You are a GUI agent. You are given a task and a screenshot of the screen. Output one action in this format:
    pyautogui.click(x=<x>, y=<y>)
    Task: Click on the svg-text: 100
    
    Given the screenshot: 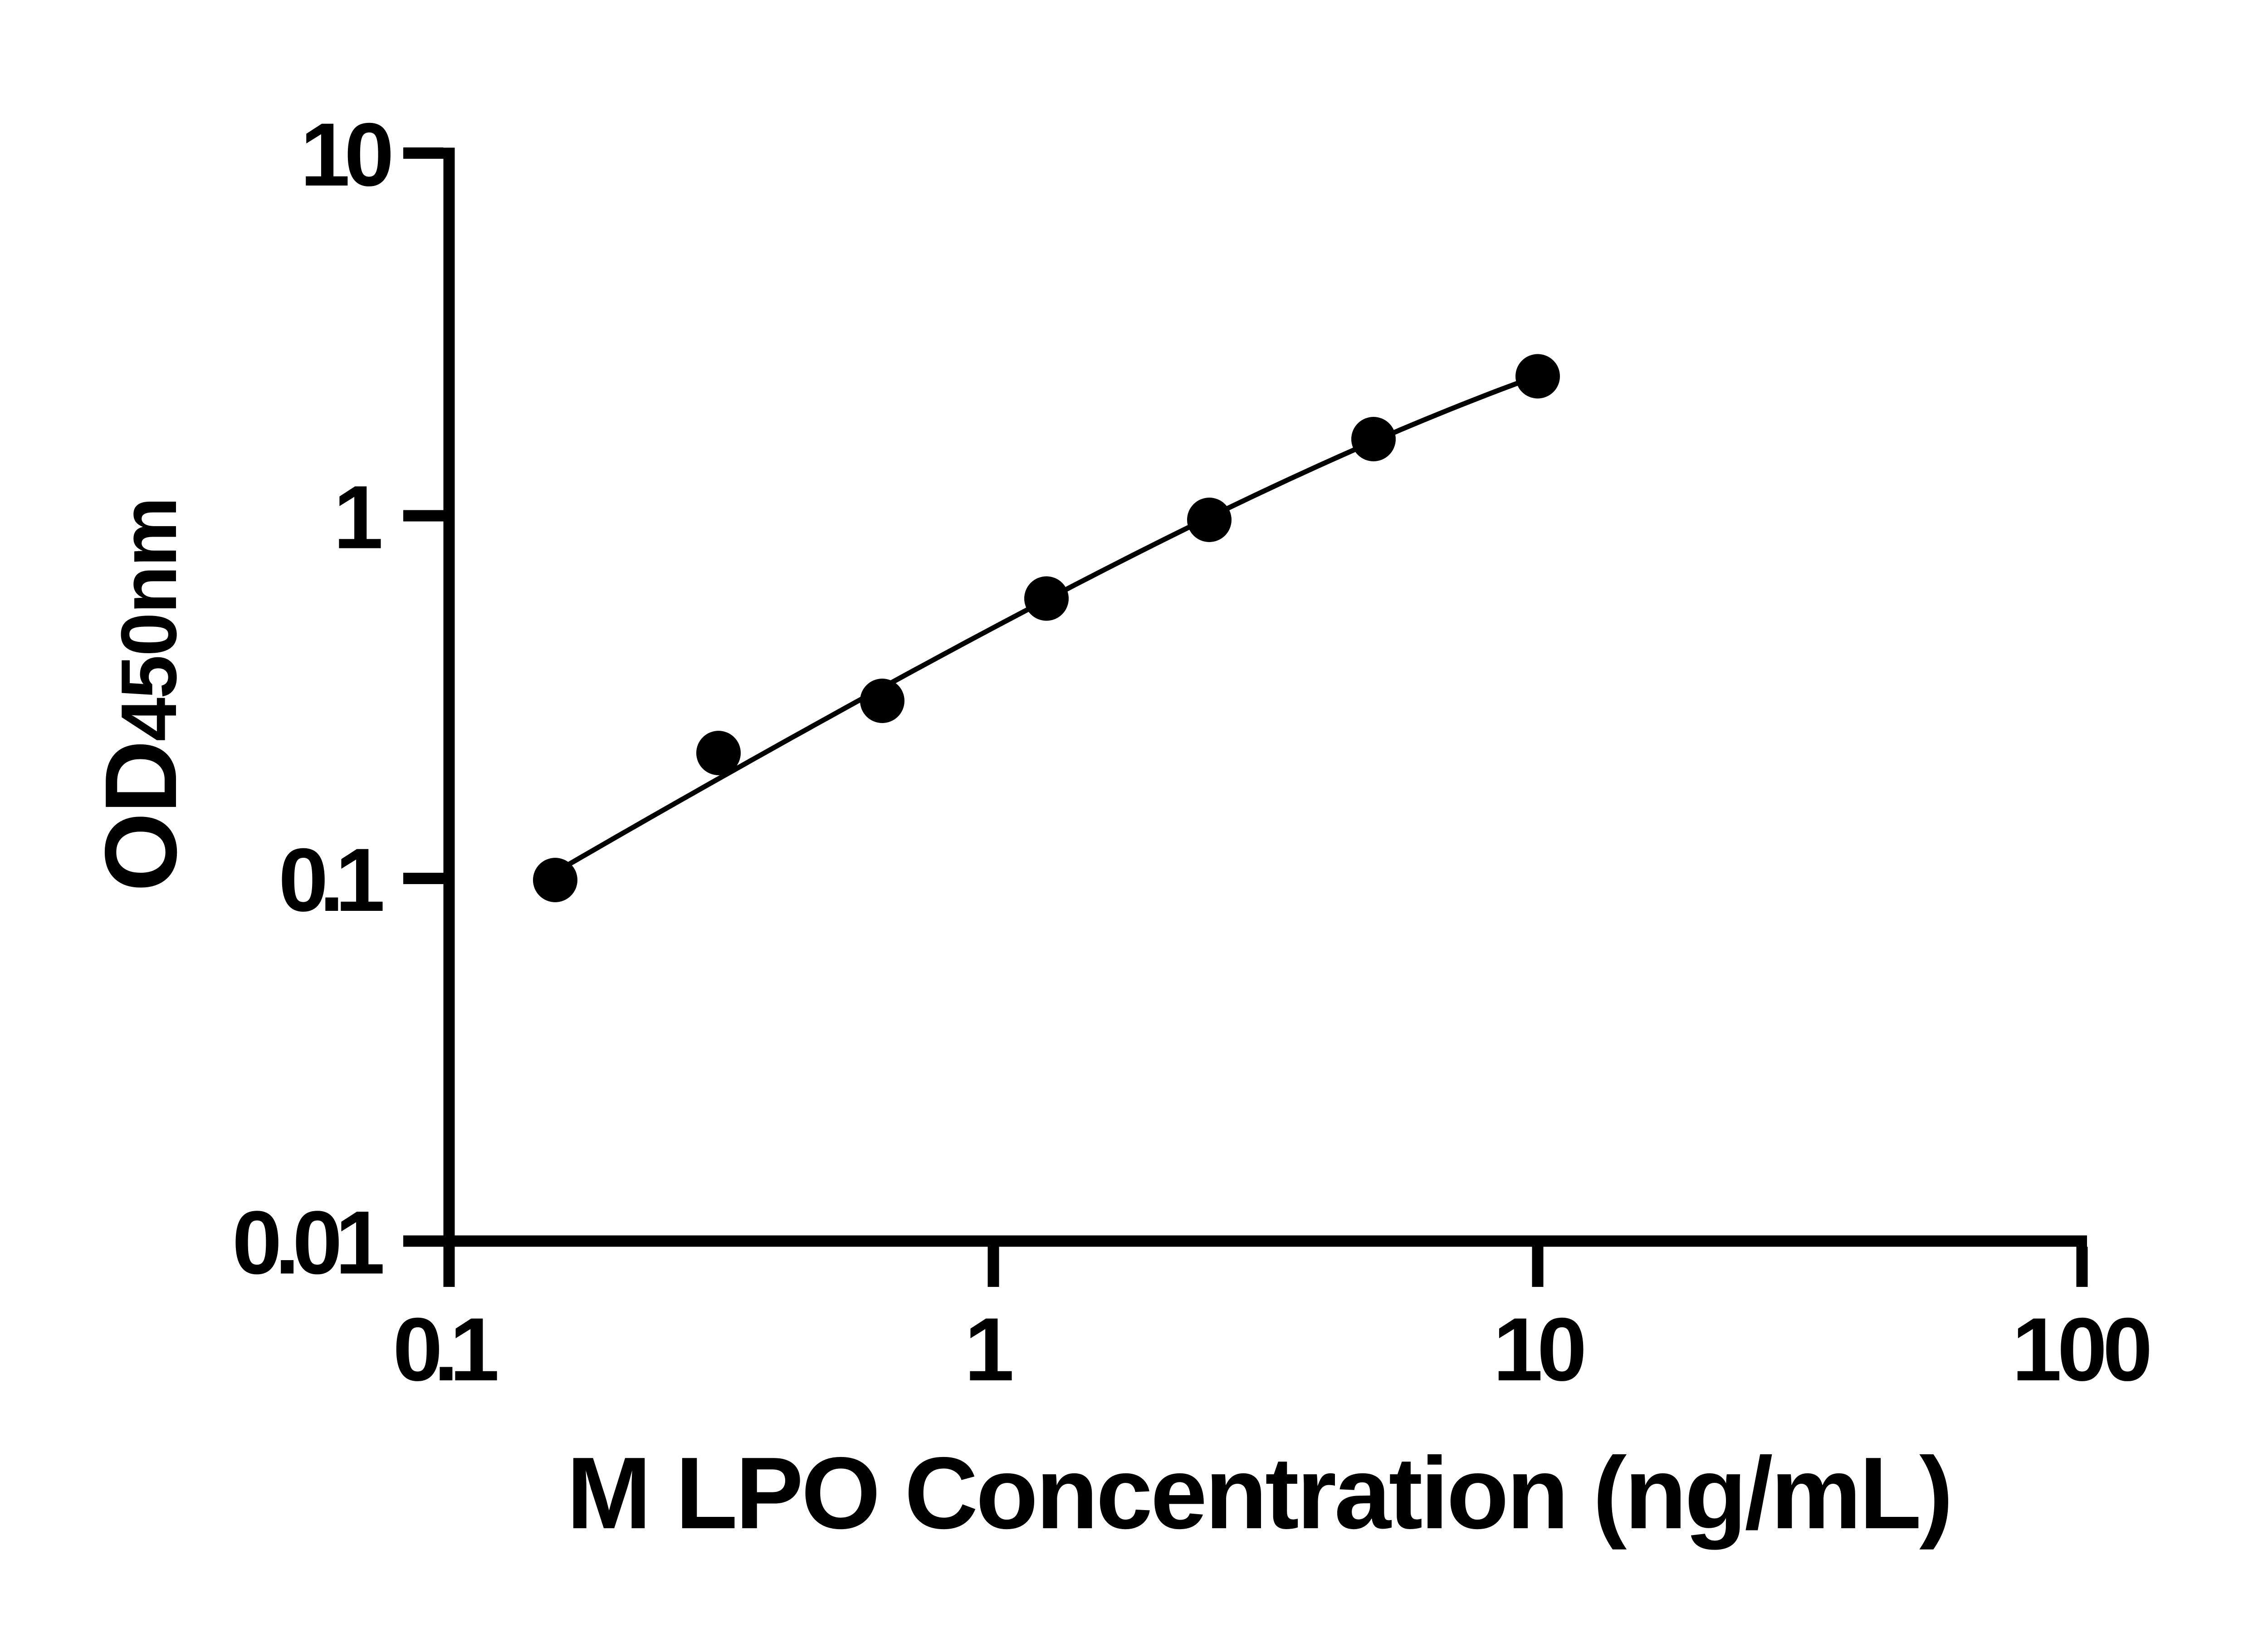 What is the action you would take?
    pyautogui.click(x=2081, y=1349)
    